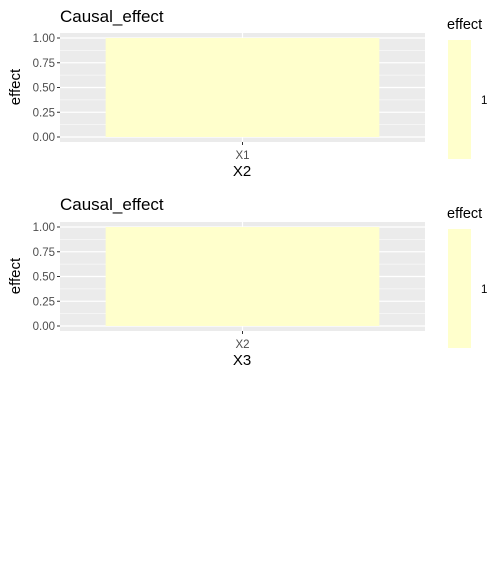 This screenshot has width=503, height=566. I want to click on x-axis-ticks: X2, so click(242, 341).